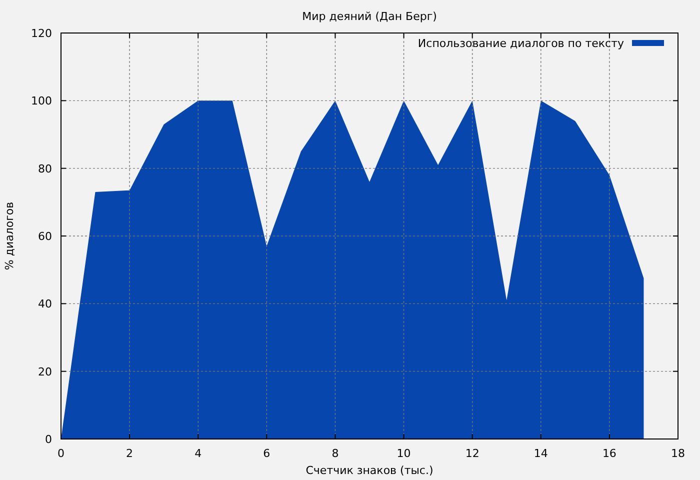  I want to click on x-tick-label: 2, so click(130, 453).